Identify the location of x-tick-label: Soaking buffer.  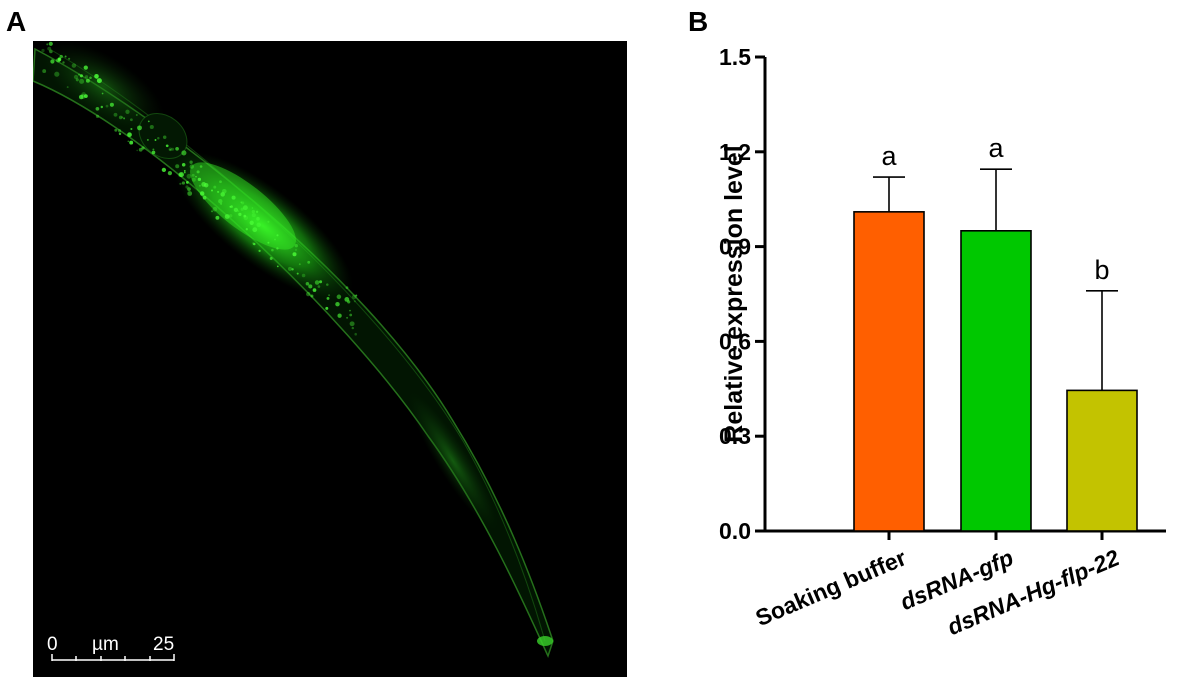
(831, 587).